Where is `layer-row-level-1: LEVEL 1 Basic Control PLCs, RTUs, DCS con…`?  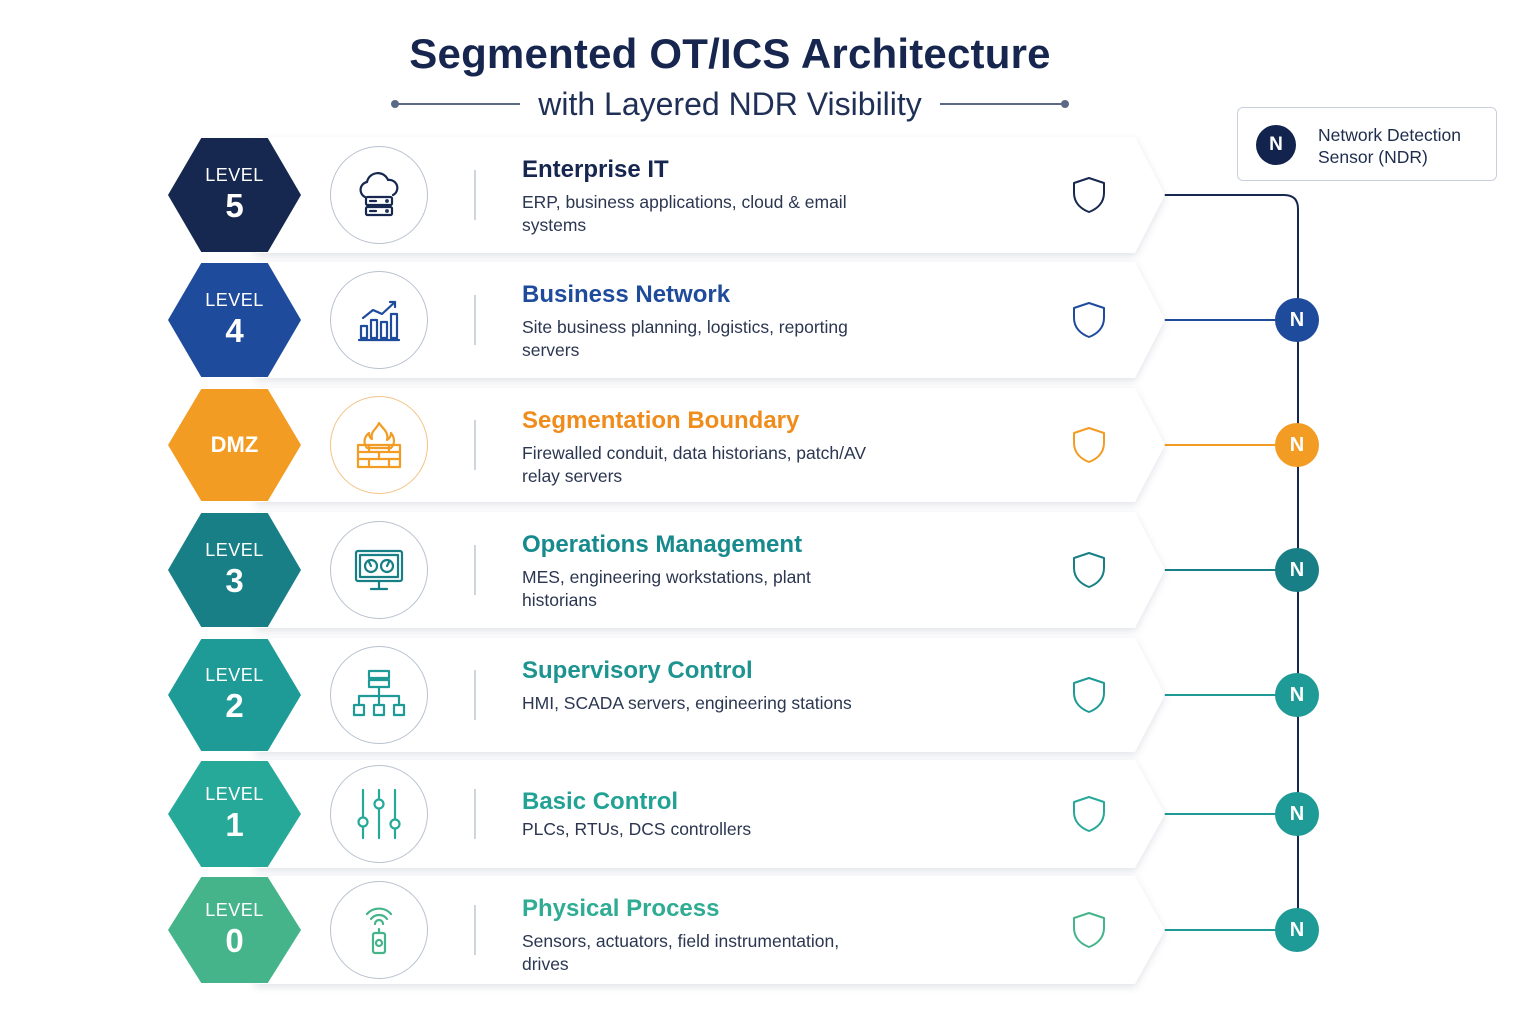
layer-row-level-1: LEVEL 1 Basic Control PLCs, RTUs, DCS con… is located at coordinates (768, 814).